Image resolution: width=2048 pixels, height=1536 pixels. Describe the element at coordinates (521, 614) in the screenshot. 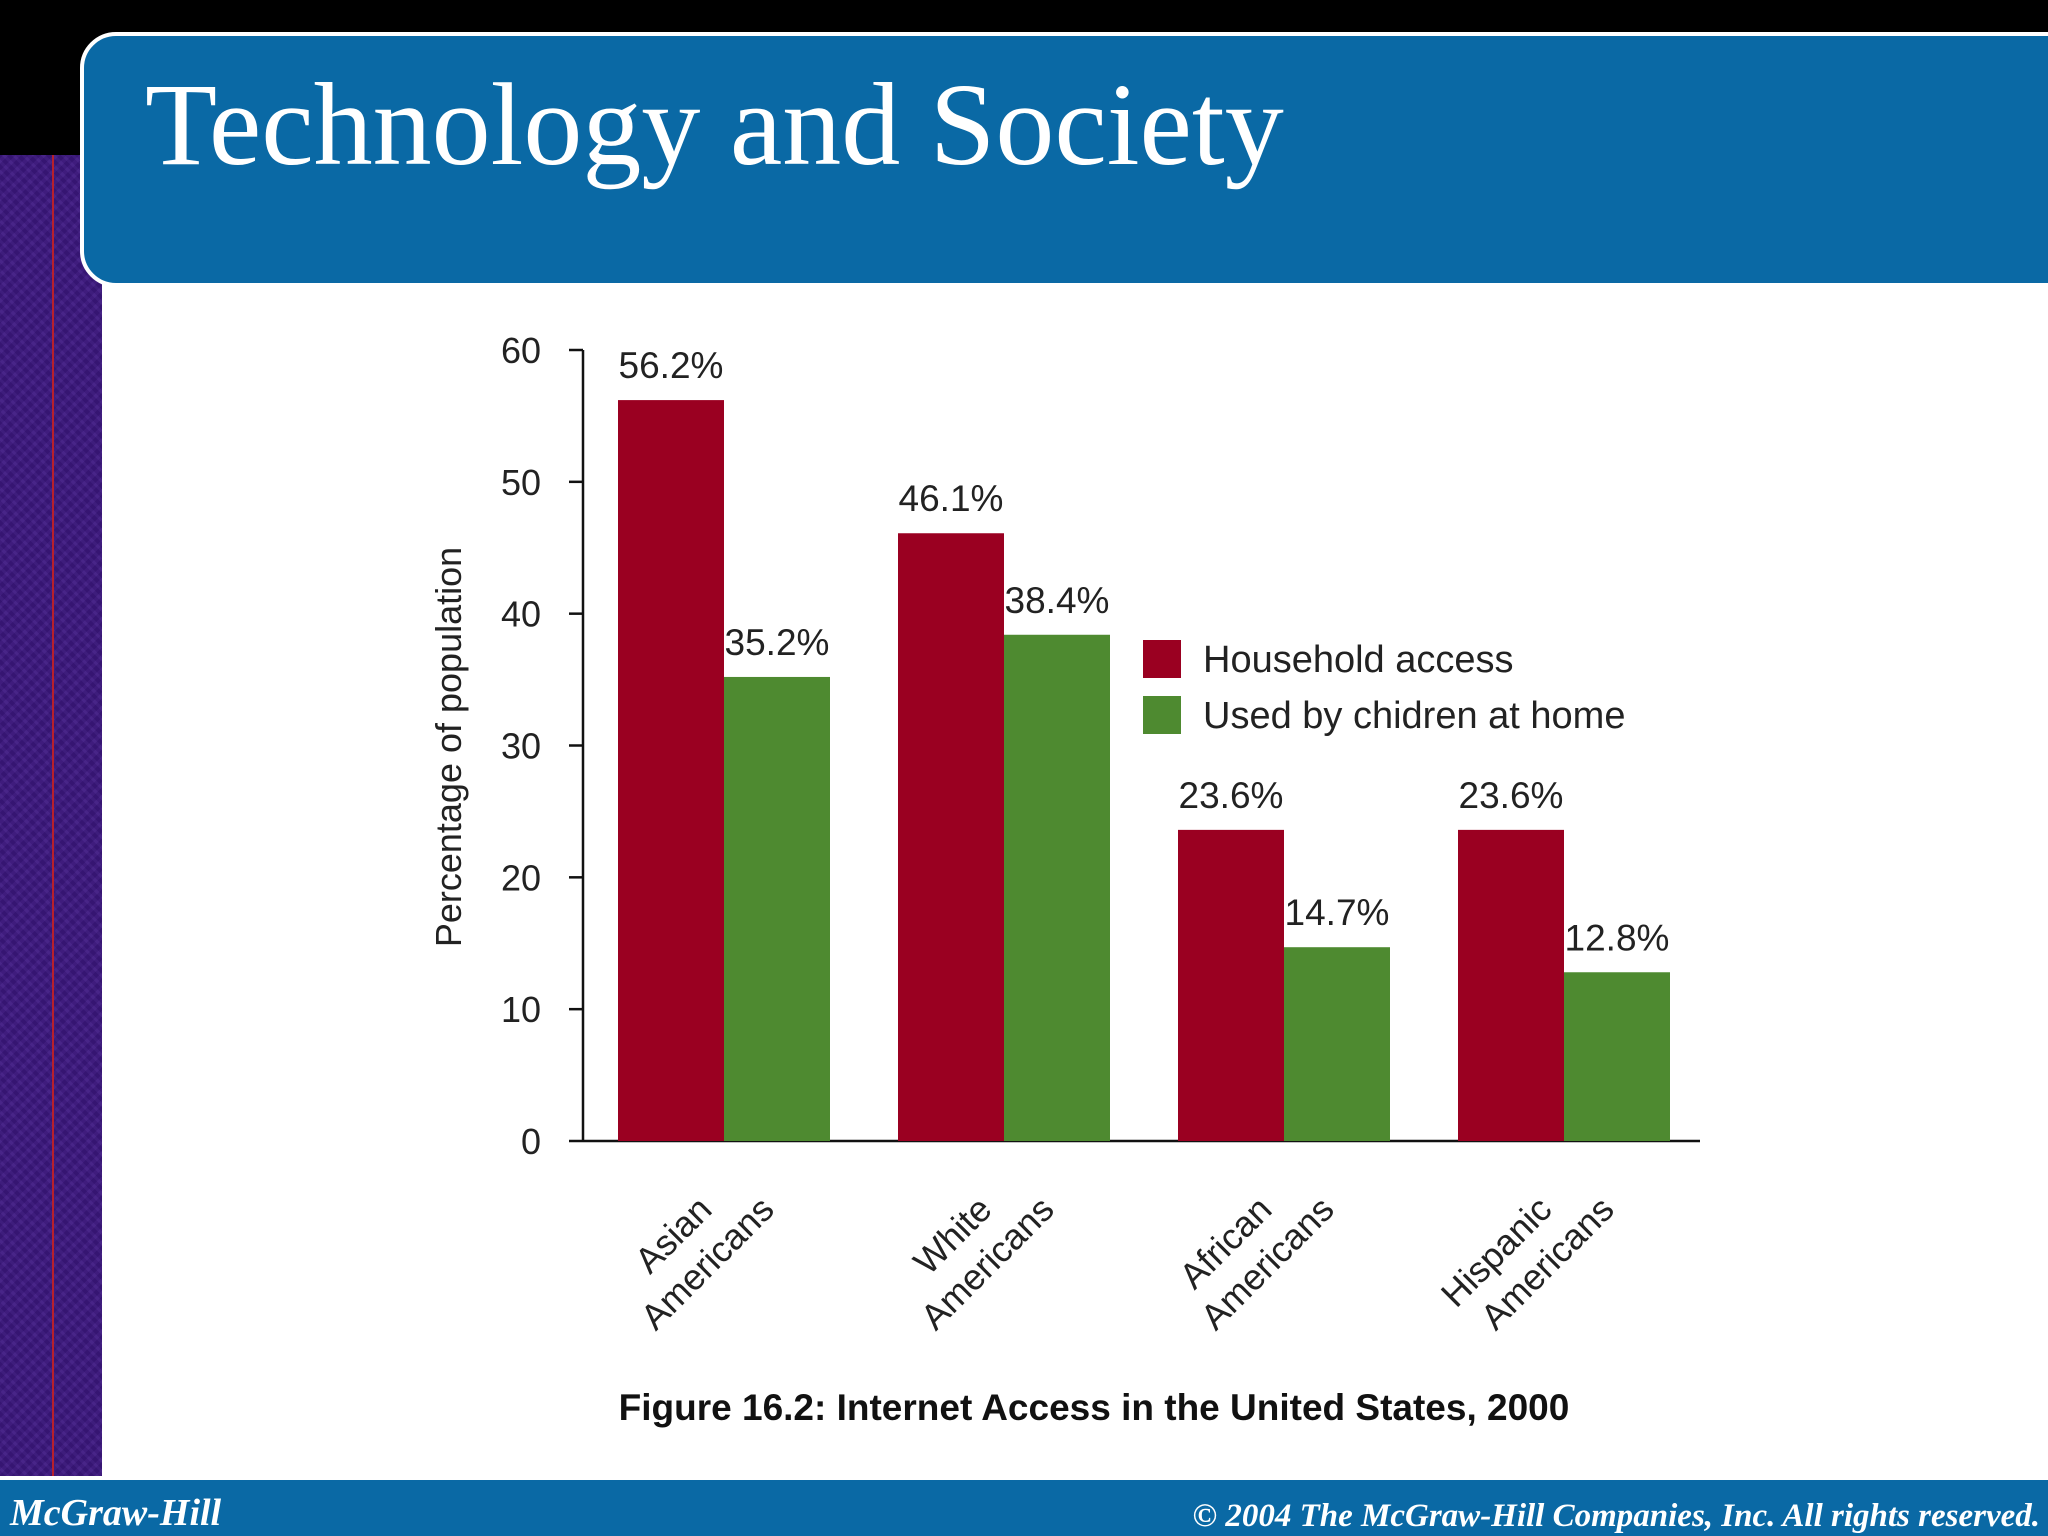

I see `y-tick-label: 40` at that location.